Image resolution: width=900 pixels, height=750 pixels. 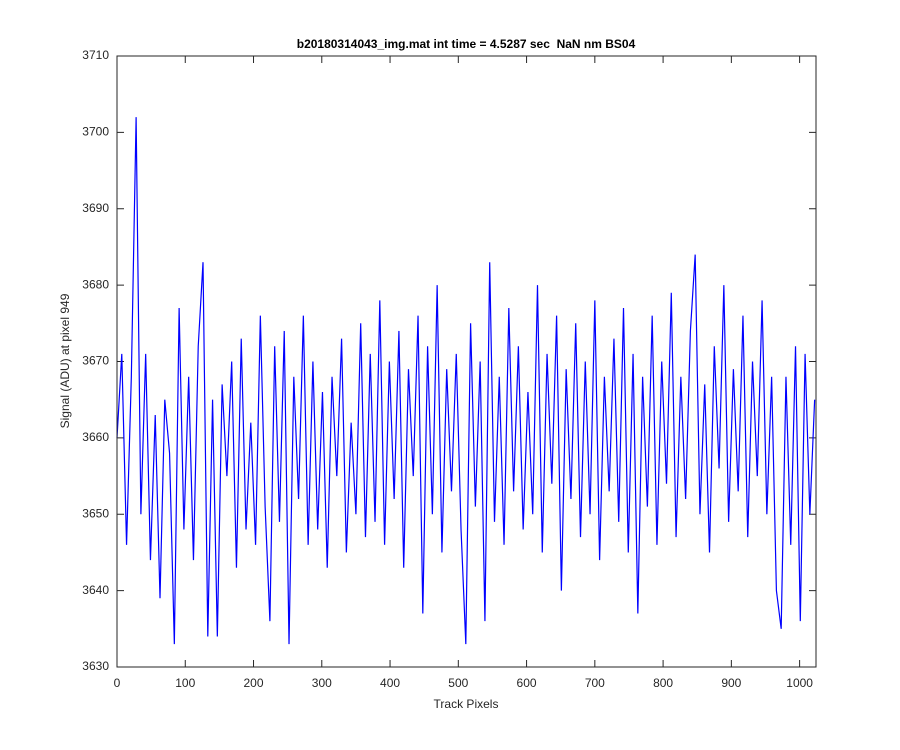 I want to click on y-tick-label: 3650, so click(x=95, y=513).